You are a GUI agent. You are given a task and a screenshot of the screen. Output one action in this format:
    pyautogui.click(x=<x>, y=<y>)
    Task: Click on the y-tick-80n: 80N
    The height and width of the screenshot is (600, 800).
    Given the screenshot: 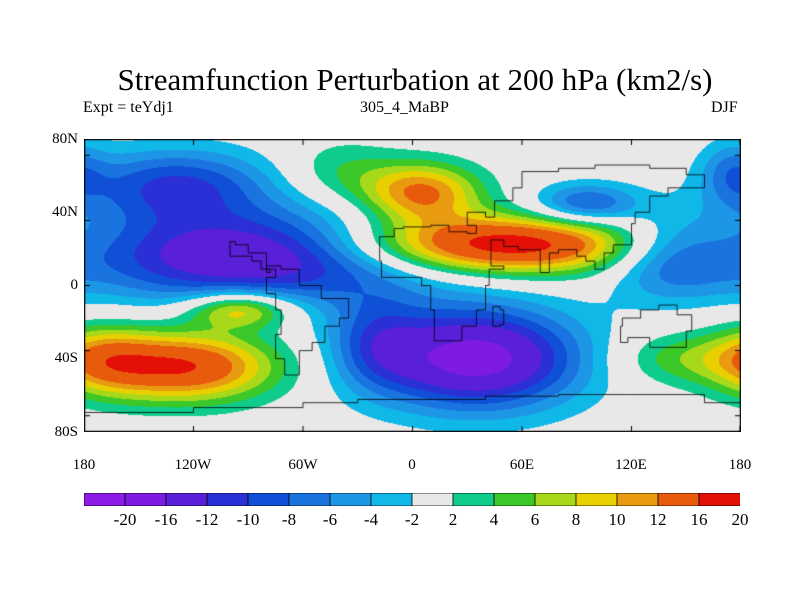 What is the action you would take?
    pyautogui.click(x=65, y=139)
    